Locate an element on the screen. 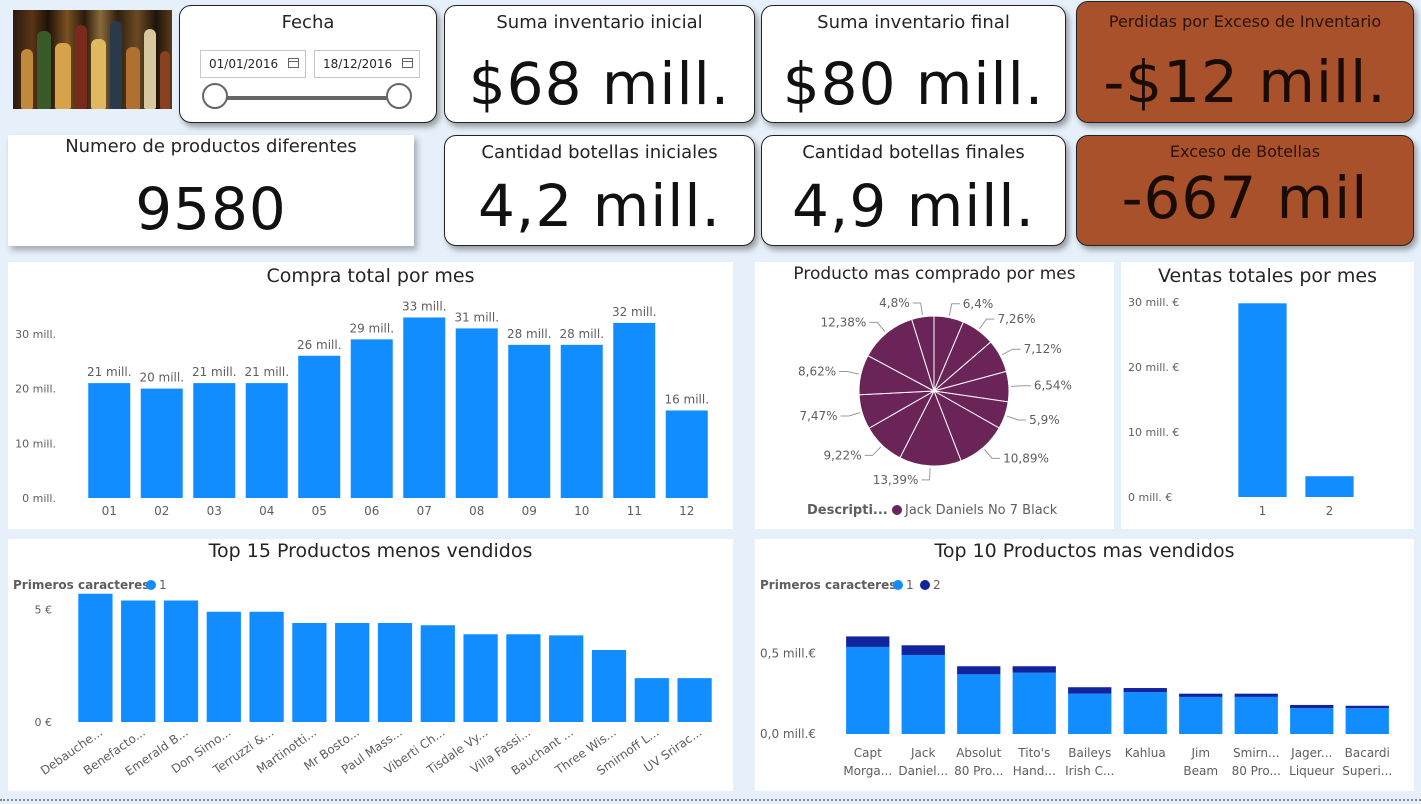 The width and height of the screenshot is (1421, 804). end-date-input: 18/12/2016 is located at coordinates (367, 64).